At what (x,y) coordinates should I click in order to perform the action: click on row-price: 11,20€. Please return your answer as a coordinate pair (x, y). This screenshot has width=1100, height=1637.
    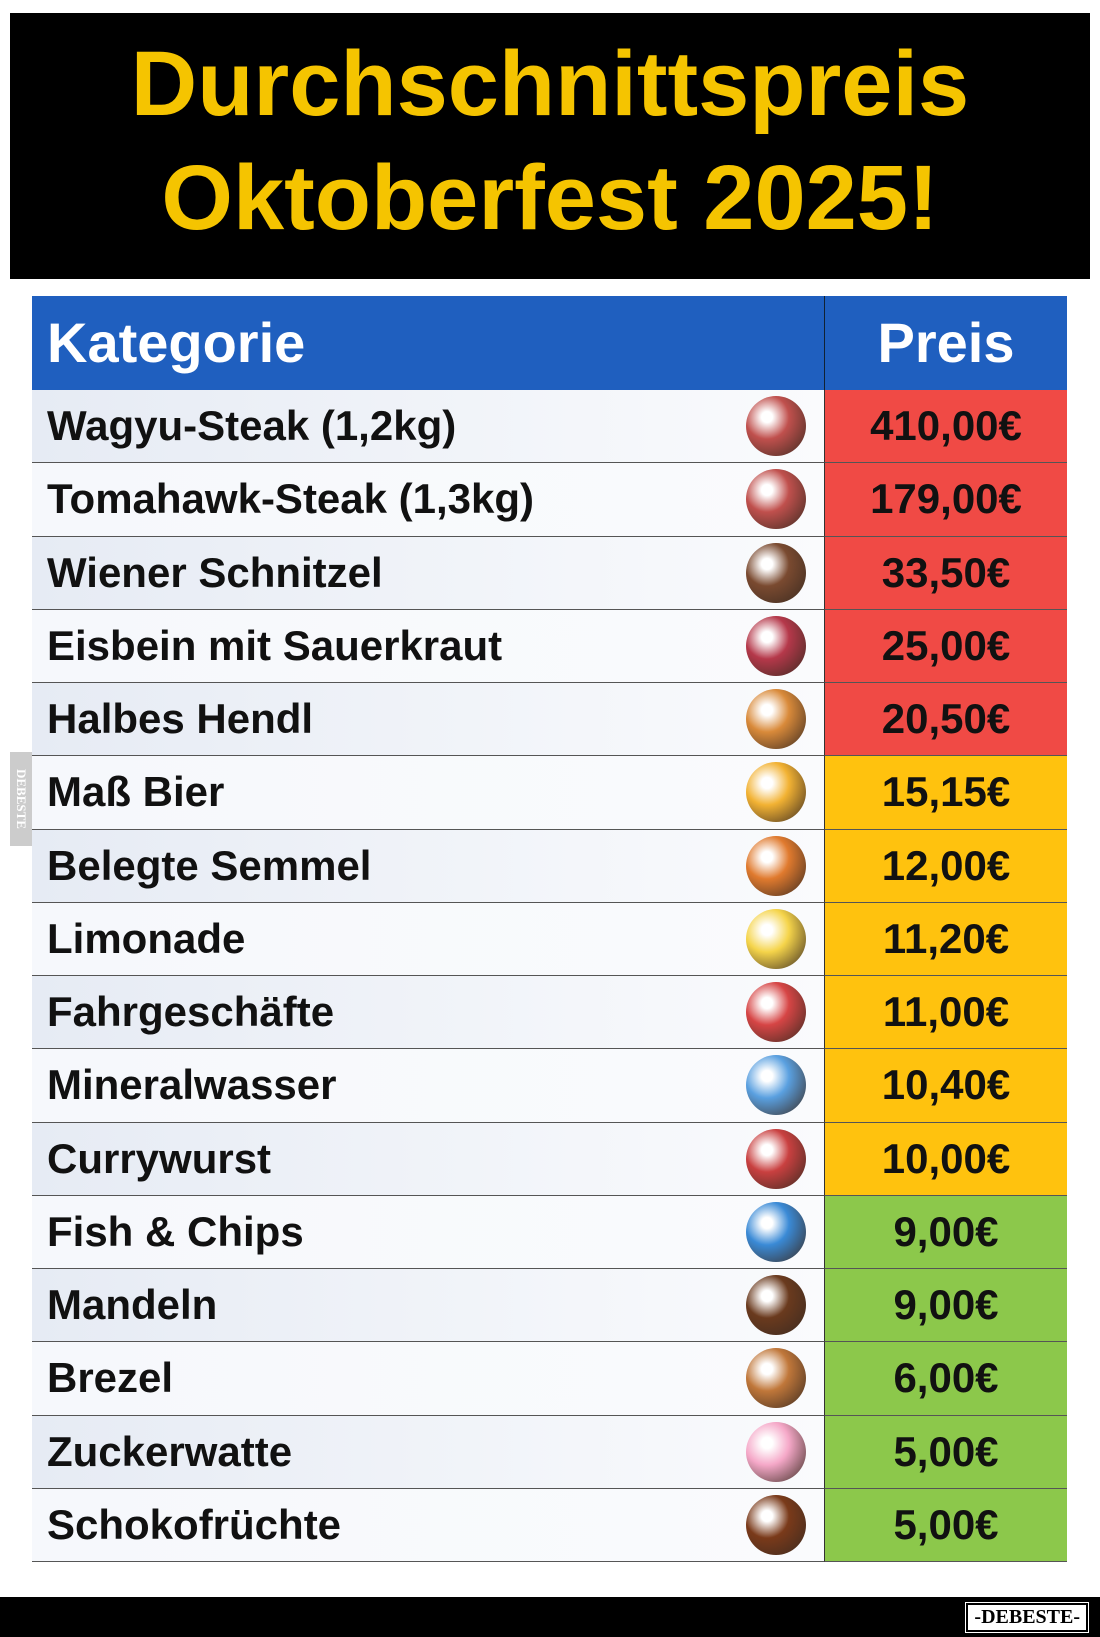
    Looking at the image, I should click on (945, 939).